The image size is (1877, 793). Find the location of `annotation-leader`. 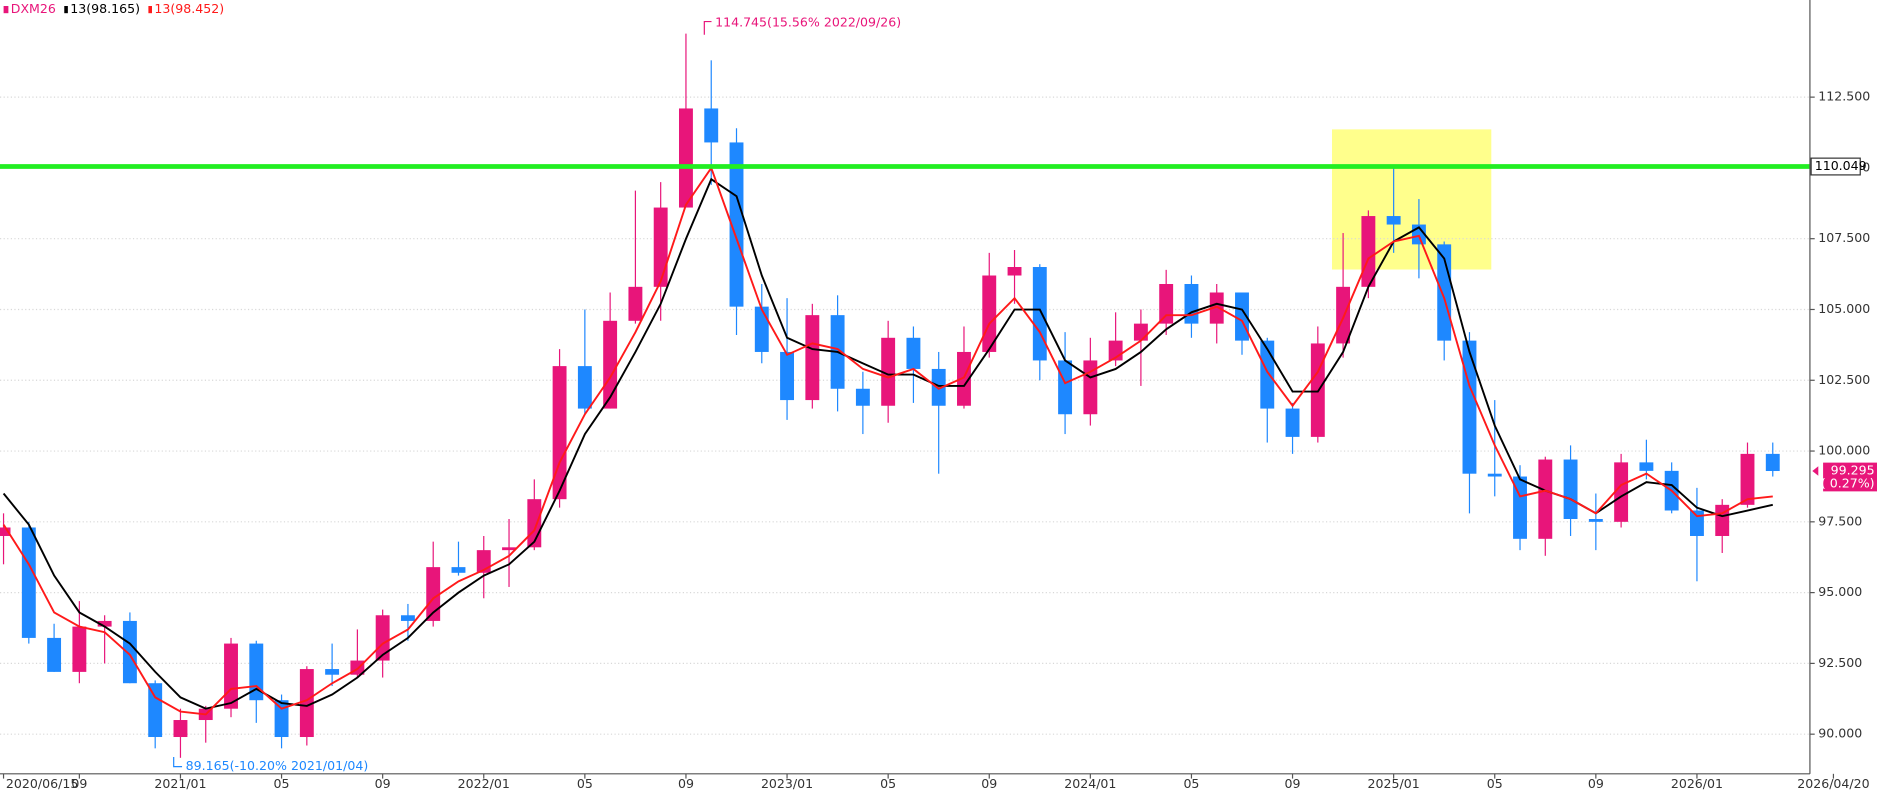

annotation-leader is located at coordinates (178, 762).